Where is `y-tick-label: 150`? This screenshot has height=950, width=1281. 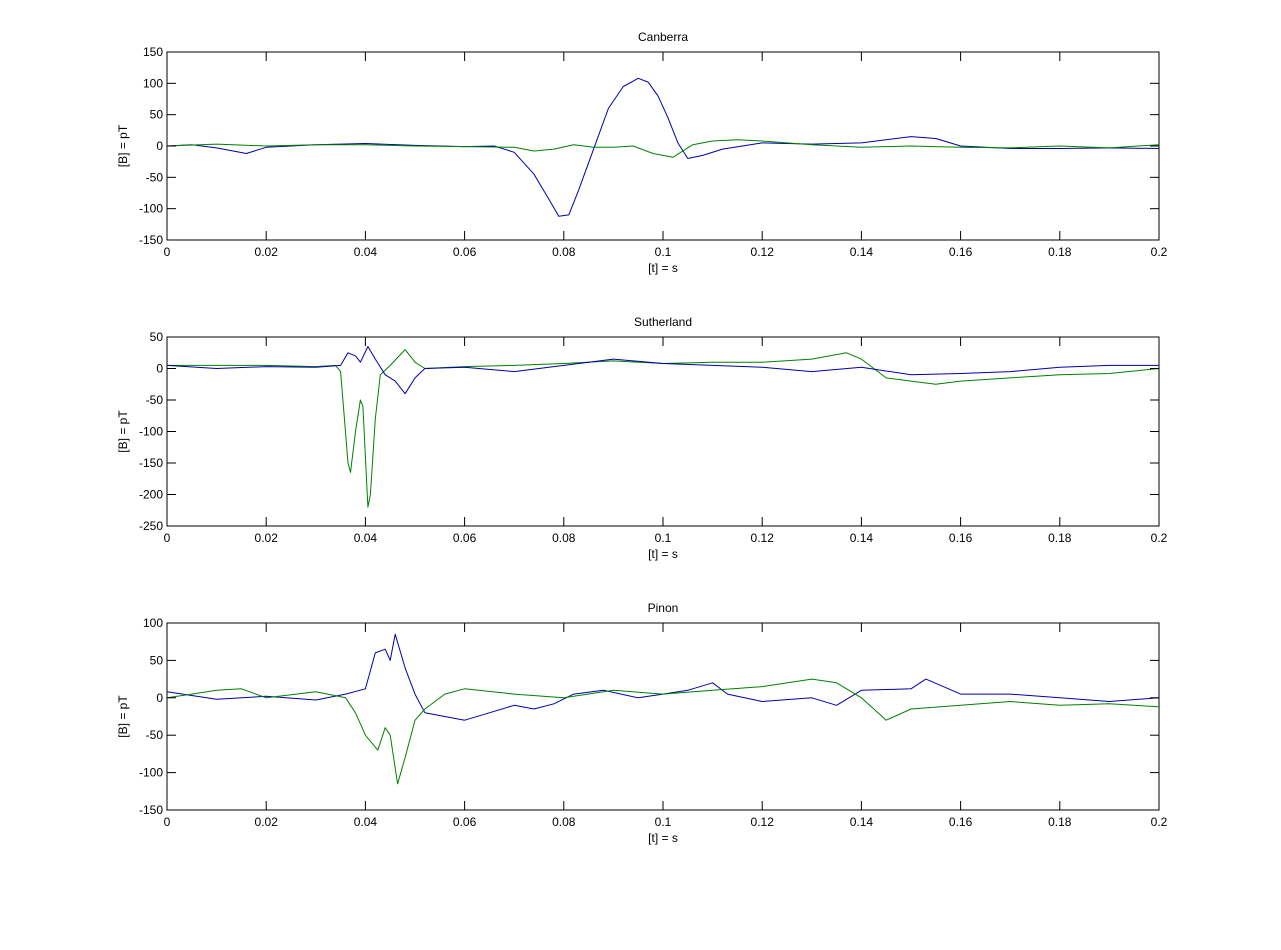 y-tick-label: 150 is located at coordinates (153, 52).